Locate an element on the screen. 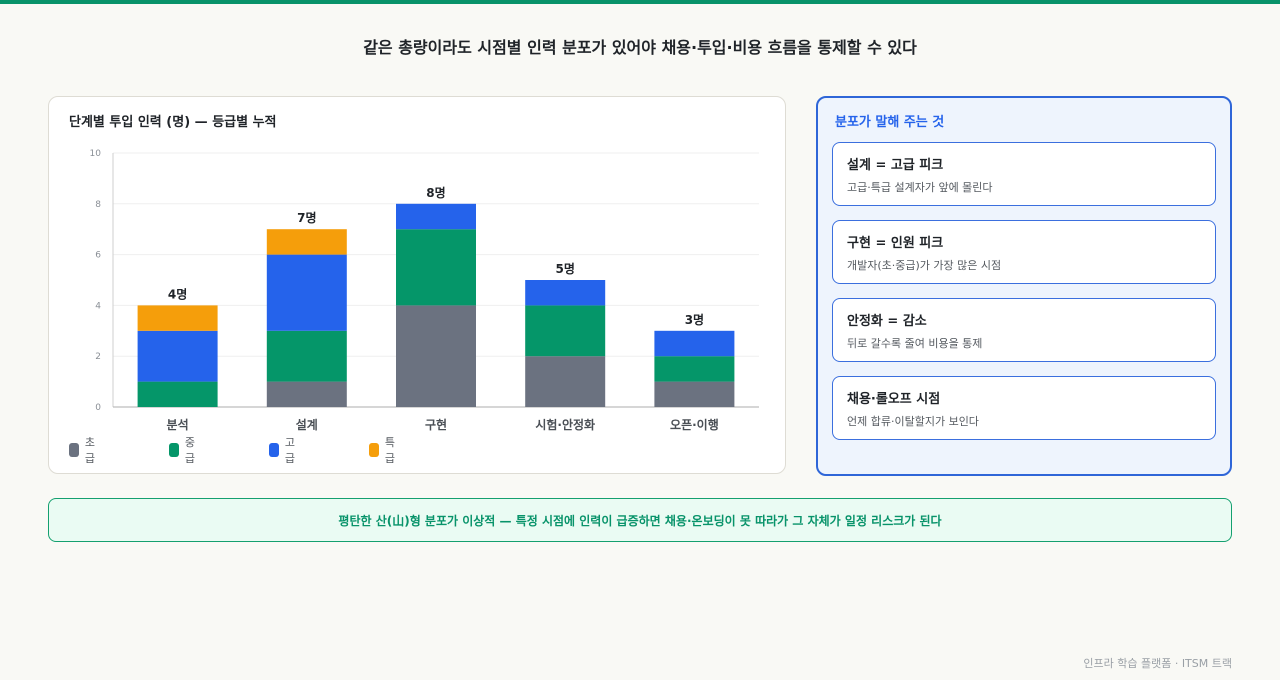 The width and height of the screenshot is (1280, 680). bar-total-label: 3명 is located at coordinates (694, 320).